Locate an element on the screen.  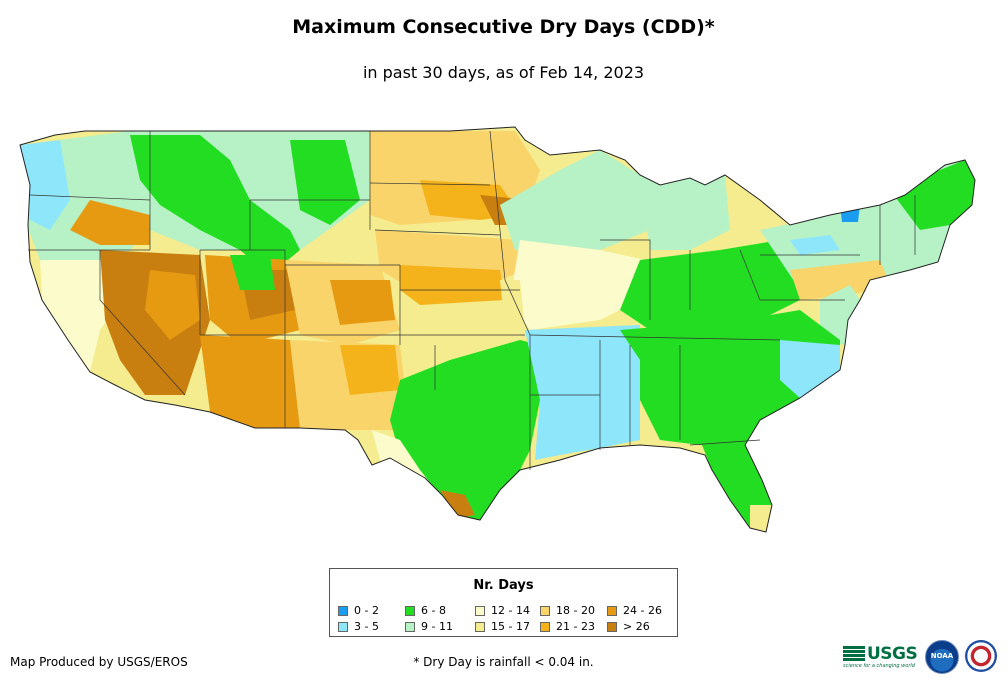
legend-item: 6 - 8 is located at coordinates (425, 610).